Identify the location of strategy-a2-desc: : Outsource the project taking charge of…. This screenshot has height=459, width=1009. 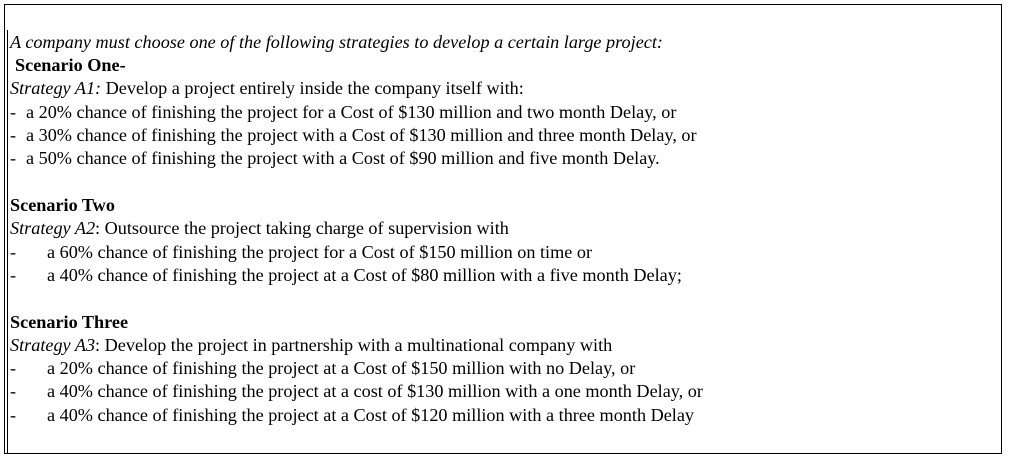
(302, 228).